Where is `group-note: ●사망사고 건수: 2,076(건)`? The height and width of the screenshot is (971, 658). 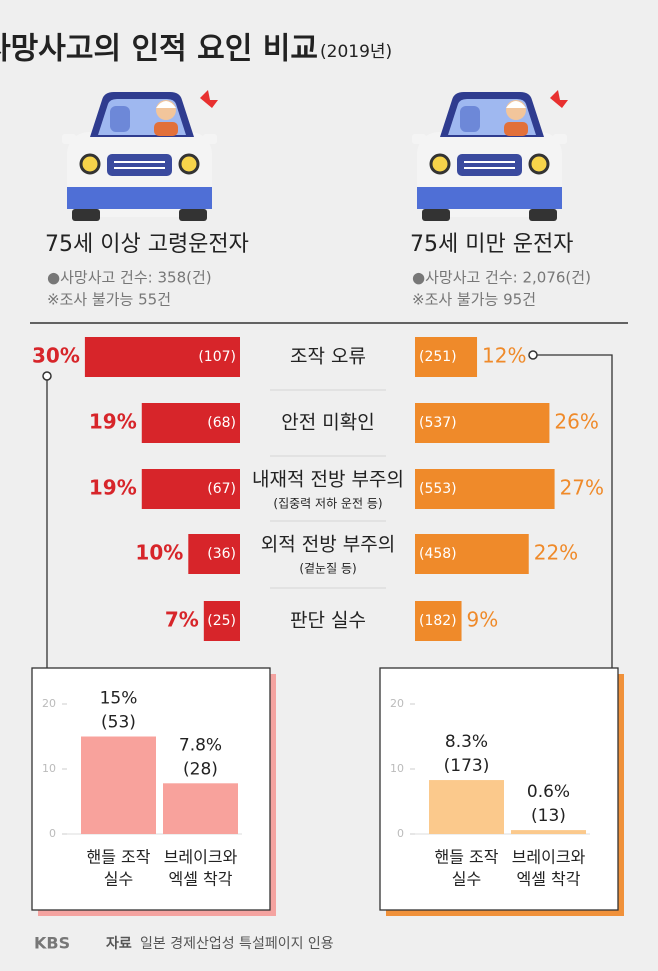
group-note: ●사망사고 건수: 2,076(건) is located at coordinates (501, 278).